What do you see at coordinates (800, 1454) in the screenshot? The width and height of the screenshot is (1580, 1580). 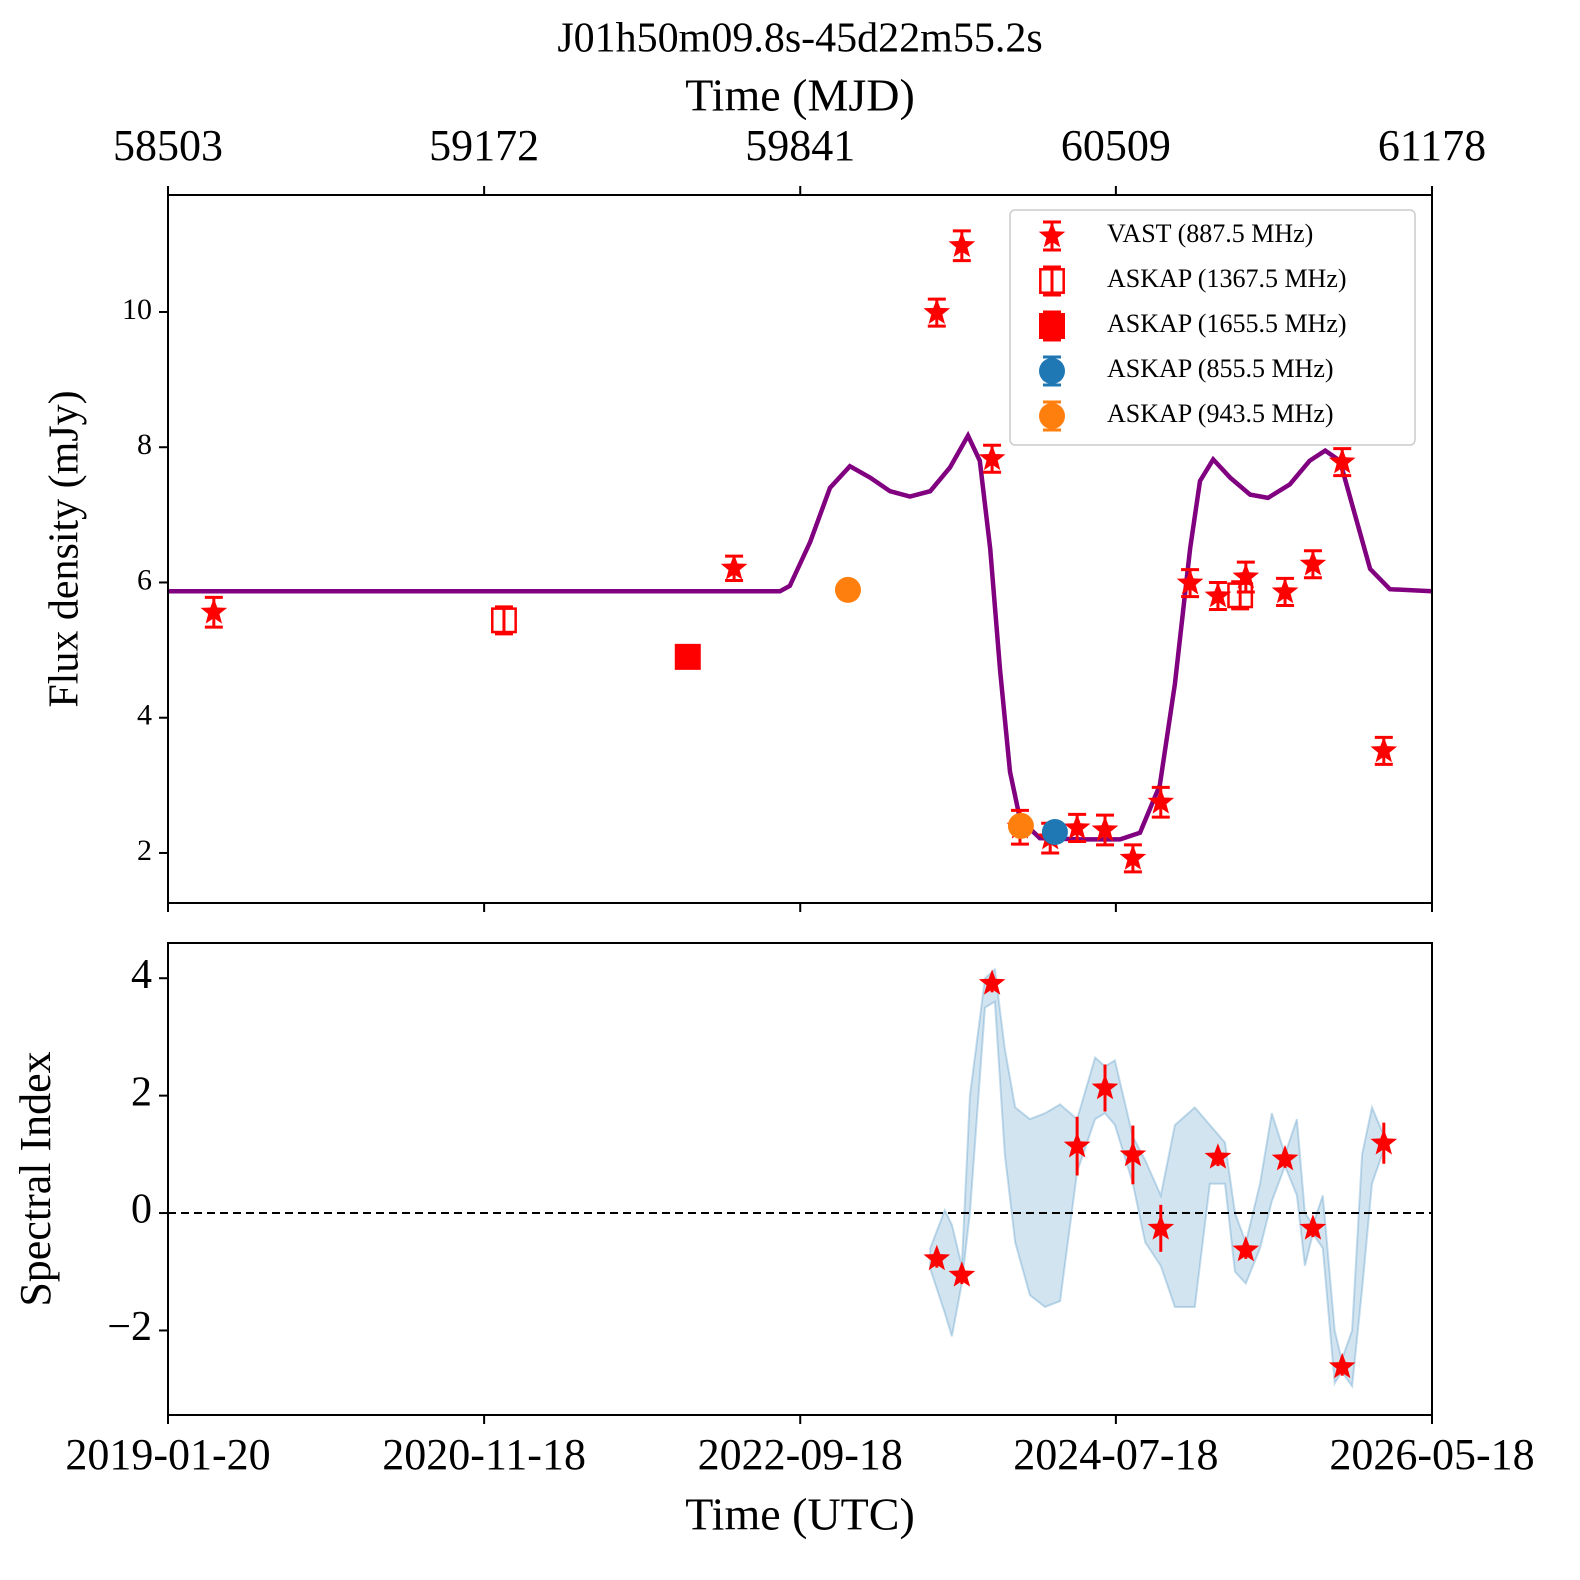 I see `x-tick-label: 2022-09-18` at bounding box center [800, 1454].